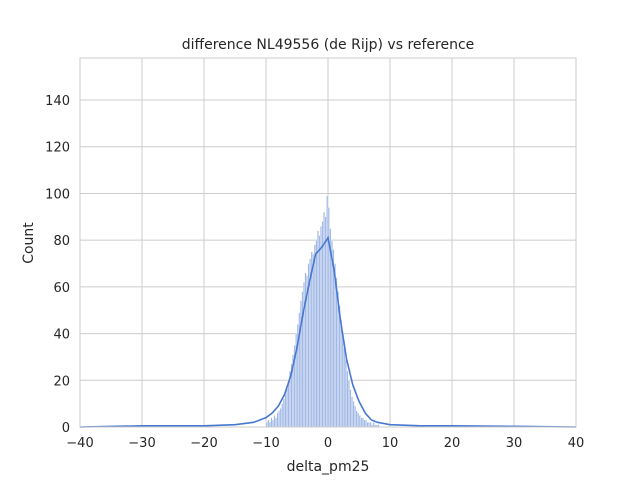 Image resolution: width=640 pixels, height=480 pixels. What do you see at coordinates (576, 443) in the screenshot?
I see `x-tick-label: 40` at bounding box center [576, 443].